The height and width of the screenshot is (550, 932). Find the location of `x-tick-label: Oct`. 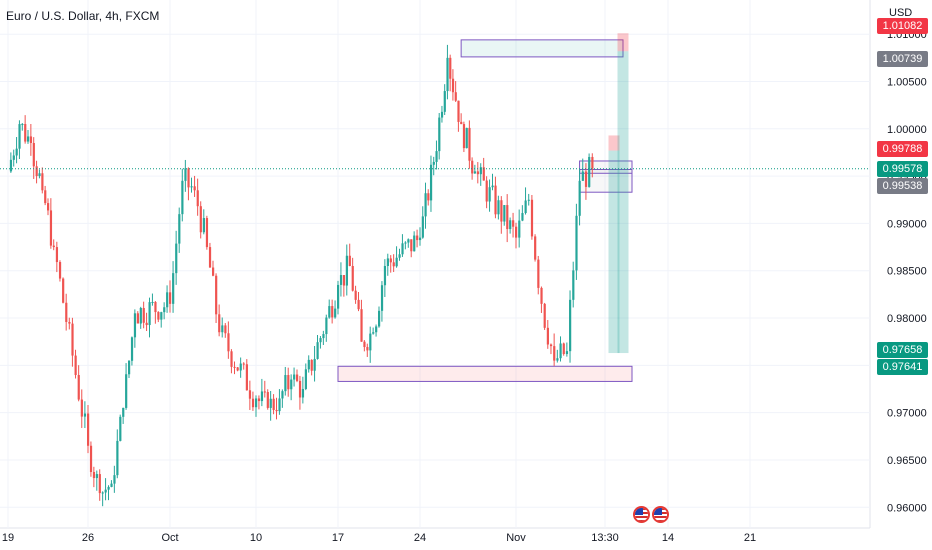

x-tick-label: Oct is located at coordinates (169, 538).